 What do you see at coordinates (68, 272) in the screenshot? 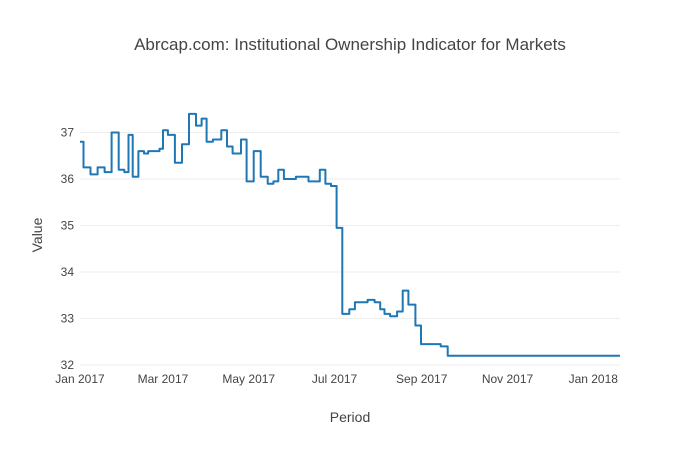
I see `y-tick-label: 34` at bounding box center [68, 272].